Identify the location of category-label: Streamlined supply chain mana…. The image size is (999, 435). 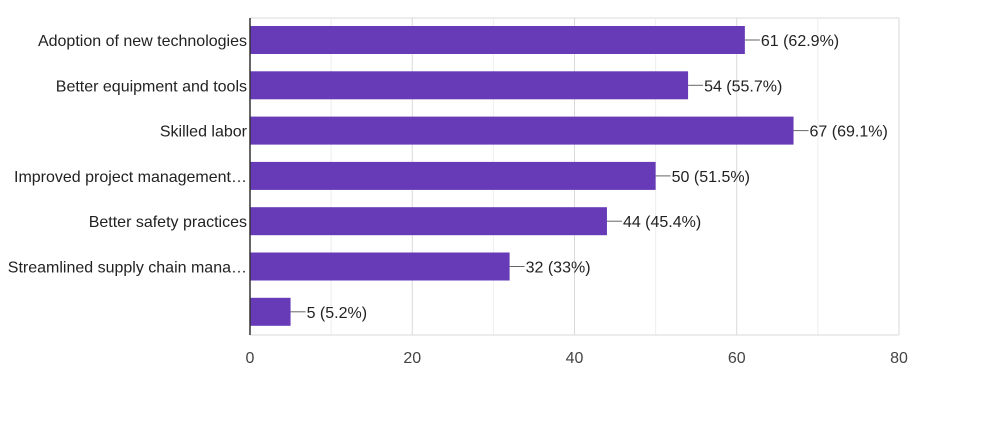
(127, 268).